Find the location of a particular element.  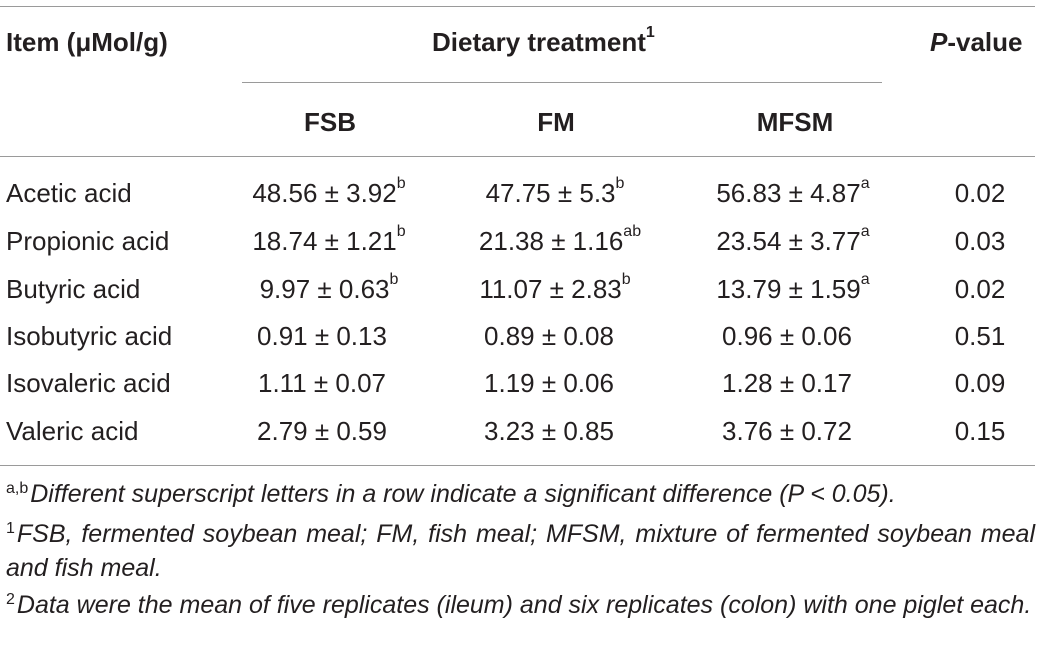

p-value: 0.51 is located at coordinates (980, 336).